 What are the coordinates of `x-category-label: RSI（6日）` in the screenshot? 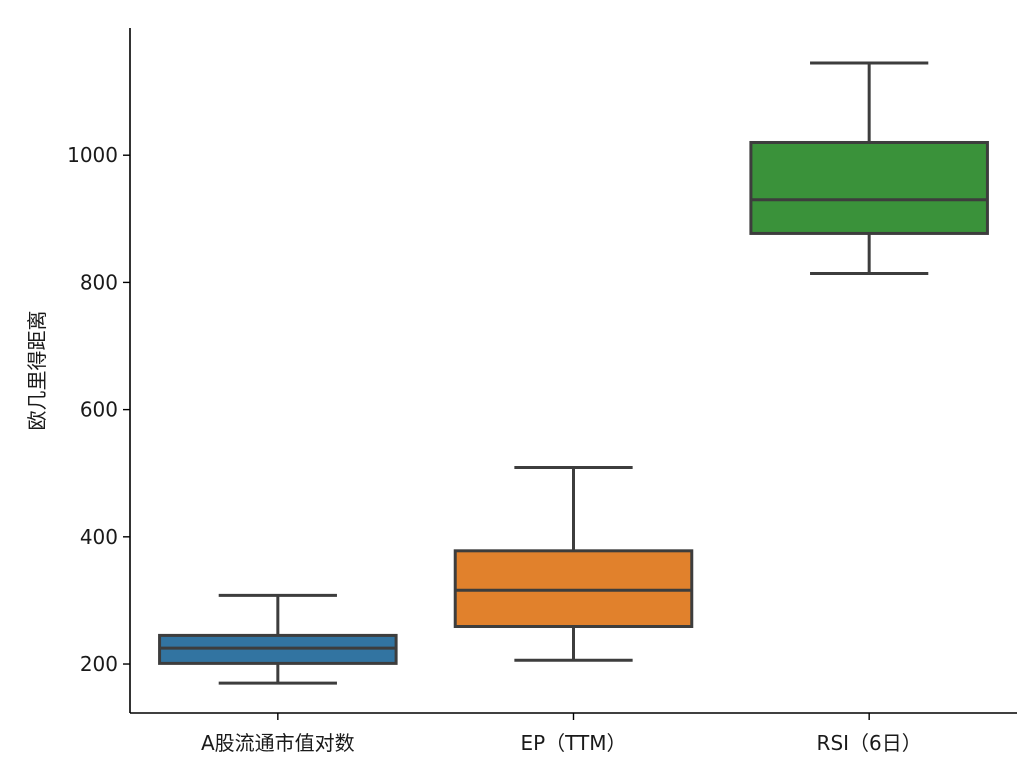 It's located at (869, 743).